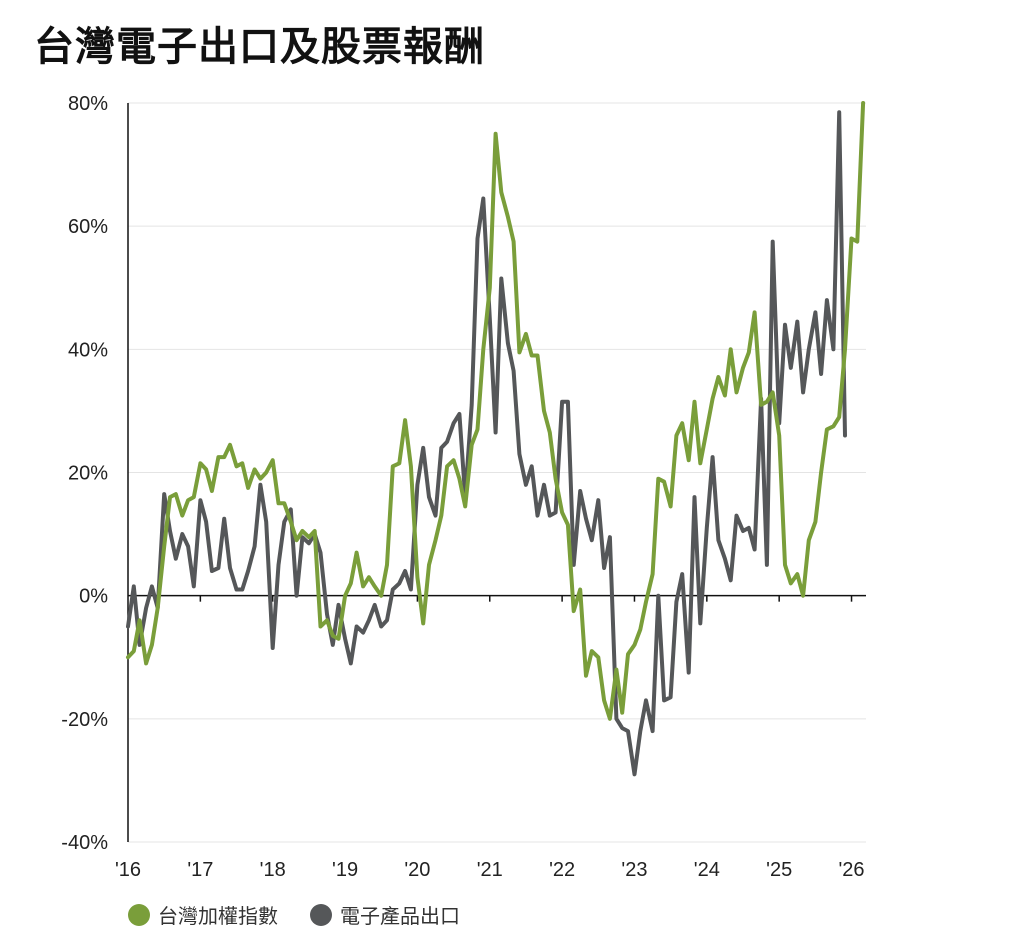 The image size is (1024, 936). Describe the element at coordinates (218, 916) in the screenshot. I see `legend-label-taiex: 台灣加權指數` at that location.